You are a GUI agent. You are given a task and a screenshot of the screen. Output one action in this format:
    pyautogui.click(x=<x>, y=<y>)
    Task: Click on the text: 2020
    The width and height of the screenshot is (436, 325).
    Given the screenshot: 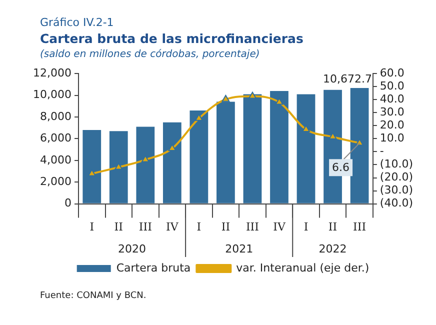 What is the action you would take?
    pyautogui.click(x=132, y=249)
    